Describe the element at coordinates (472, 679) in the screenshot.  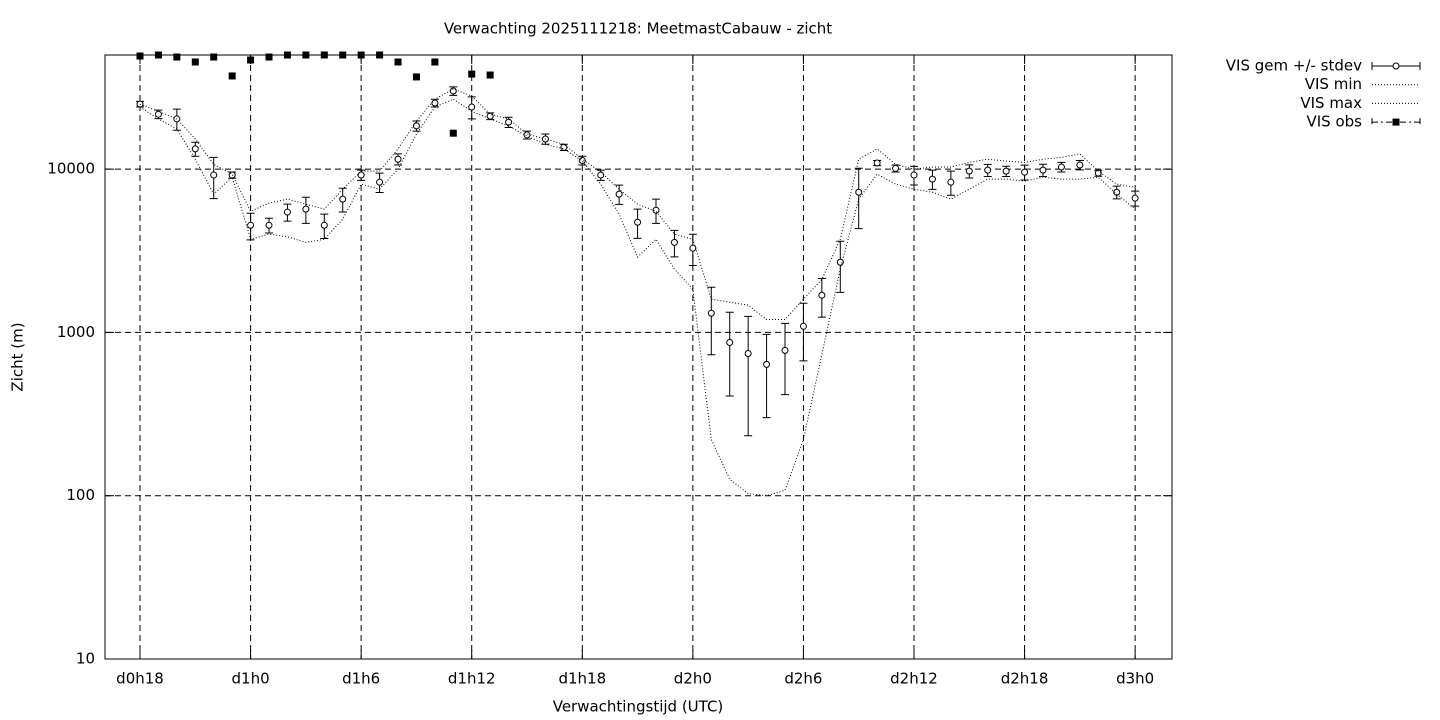
I see `x-tick-label: d1h12` at that location.